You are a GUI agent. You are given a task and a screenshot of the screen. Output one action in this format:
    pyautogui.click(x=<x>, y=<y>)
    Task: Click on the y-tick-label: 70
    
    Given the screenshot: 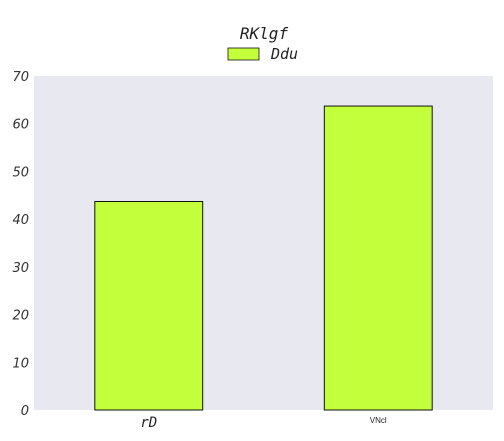 What is the action you would take?
    pyautogui.click(x=20, y=77)
    